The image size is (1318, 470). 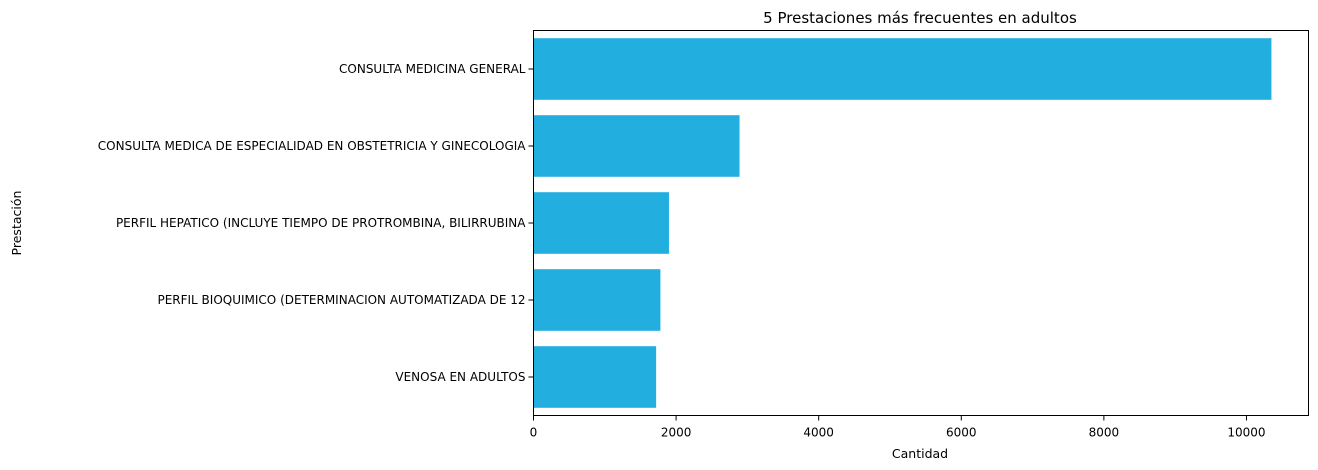 What do you see at coordinates (460, 377) in the screenshot?
I see `y-tick-label: VENOSA EN ADULTOS` at bounding box center [460, 377].